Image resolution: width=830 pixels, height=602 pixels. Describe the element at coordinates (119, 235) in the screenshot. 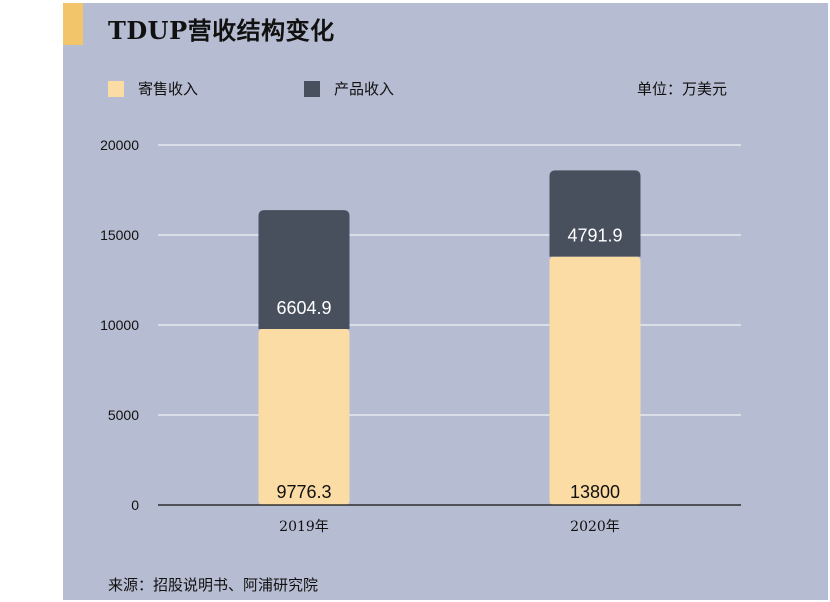

I see `y-tick-label: 15000` at that location.